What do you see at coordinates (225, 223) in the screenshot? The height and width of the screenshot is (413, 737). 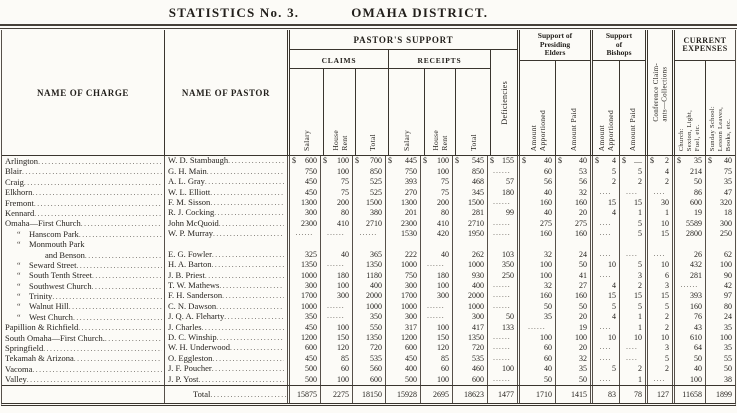 I see `cell-pastor: John McQuoid` at bounding box center [225, 223].